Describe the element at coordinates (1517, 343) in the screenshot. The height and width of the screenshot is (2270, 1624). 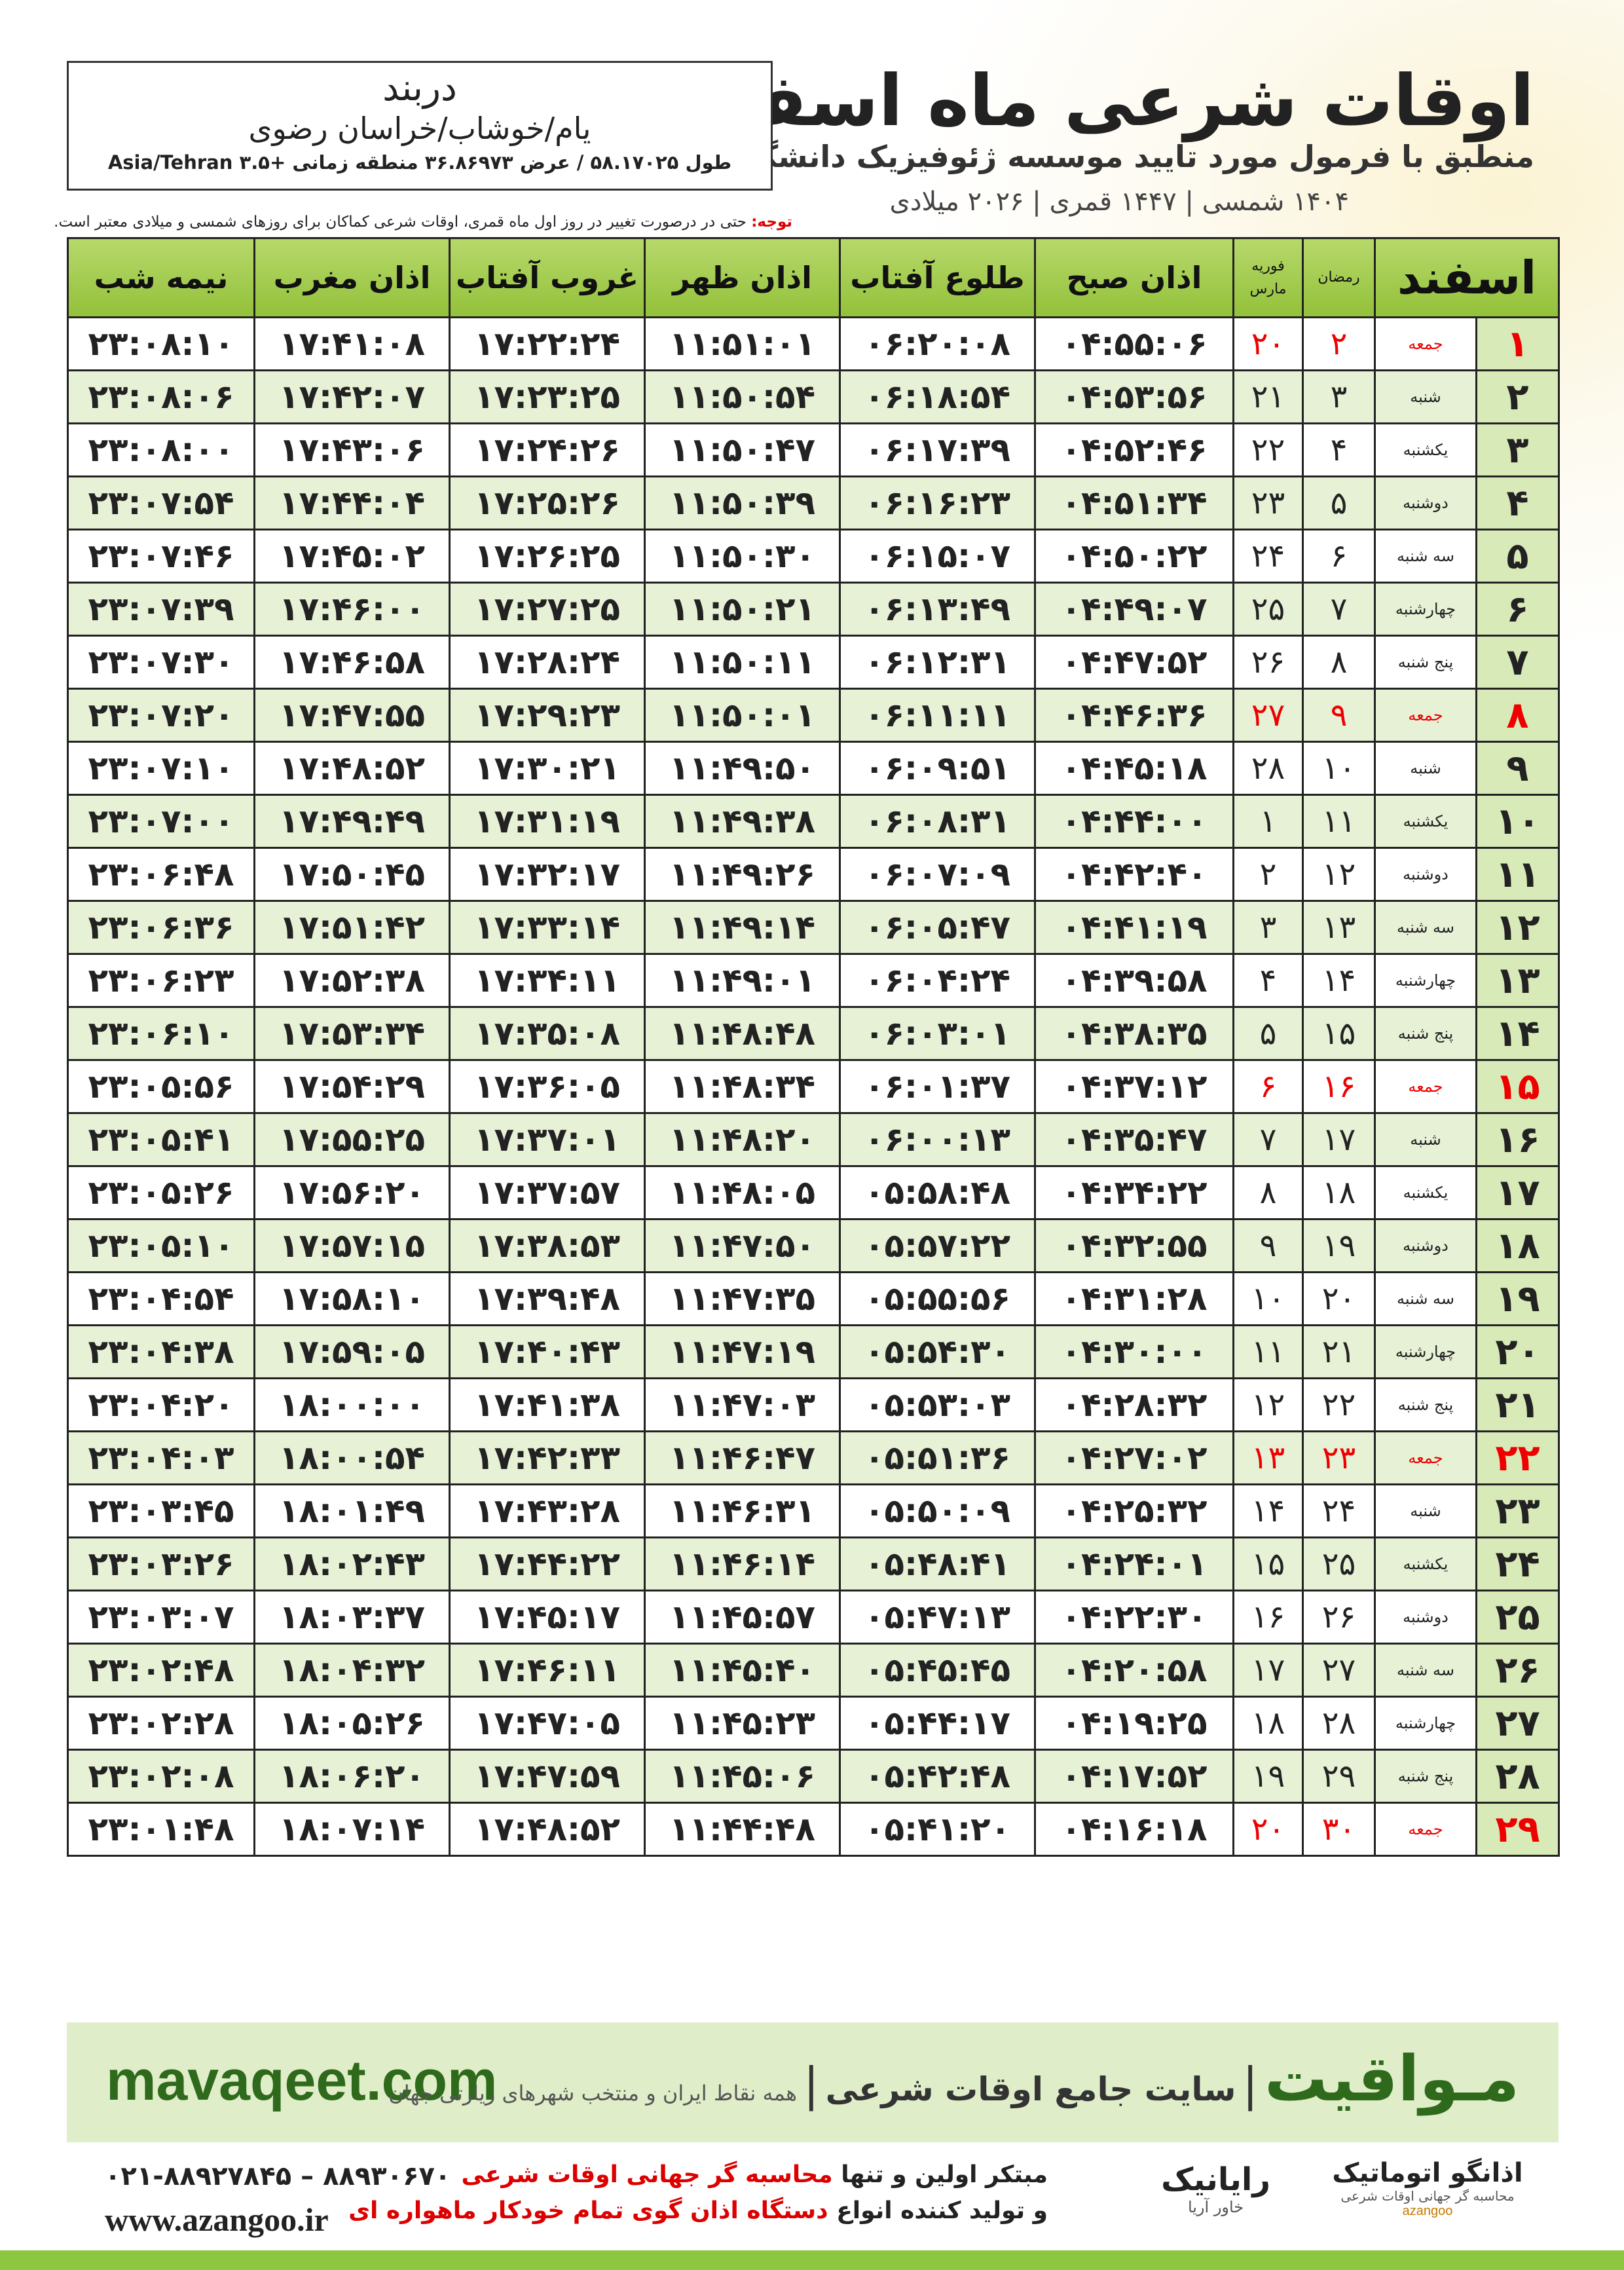
I see `day: ۱` at that location.